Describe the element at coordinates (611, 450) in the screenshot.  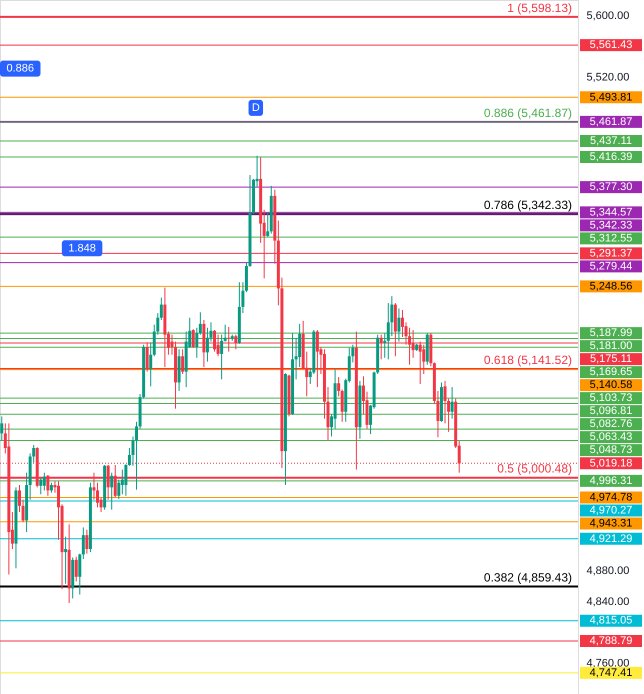
I see `ref-line-label: 5,048.73` at that location.